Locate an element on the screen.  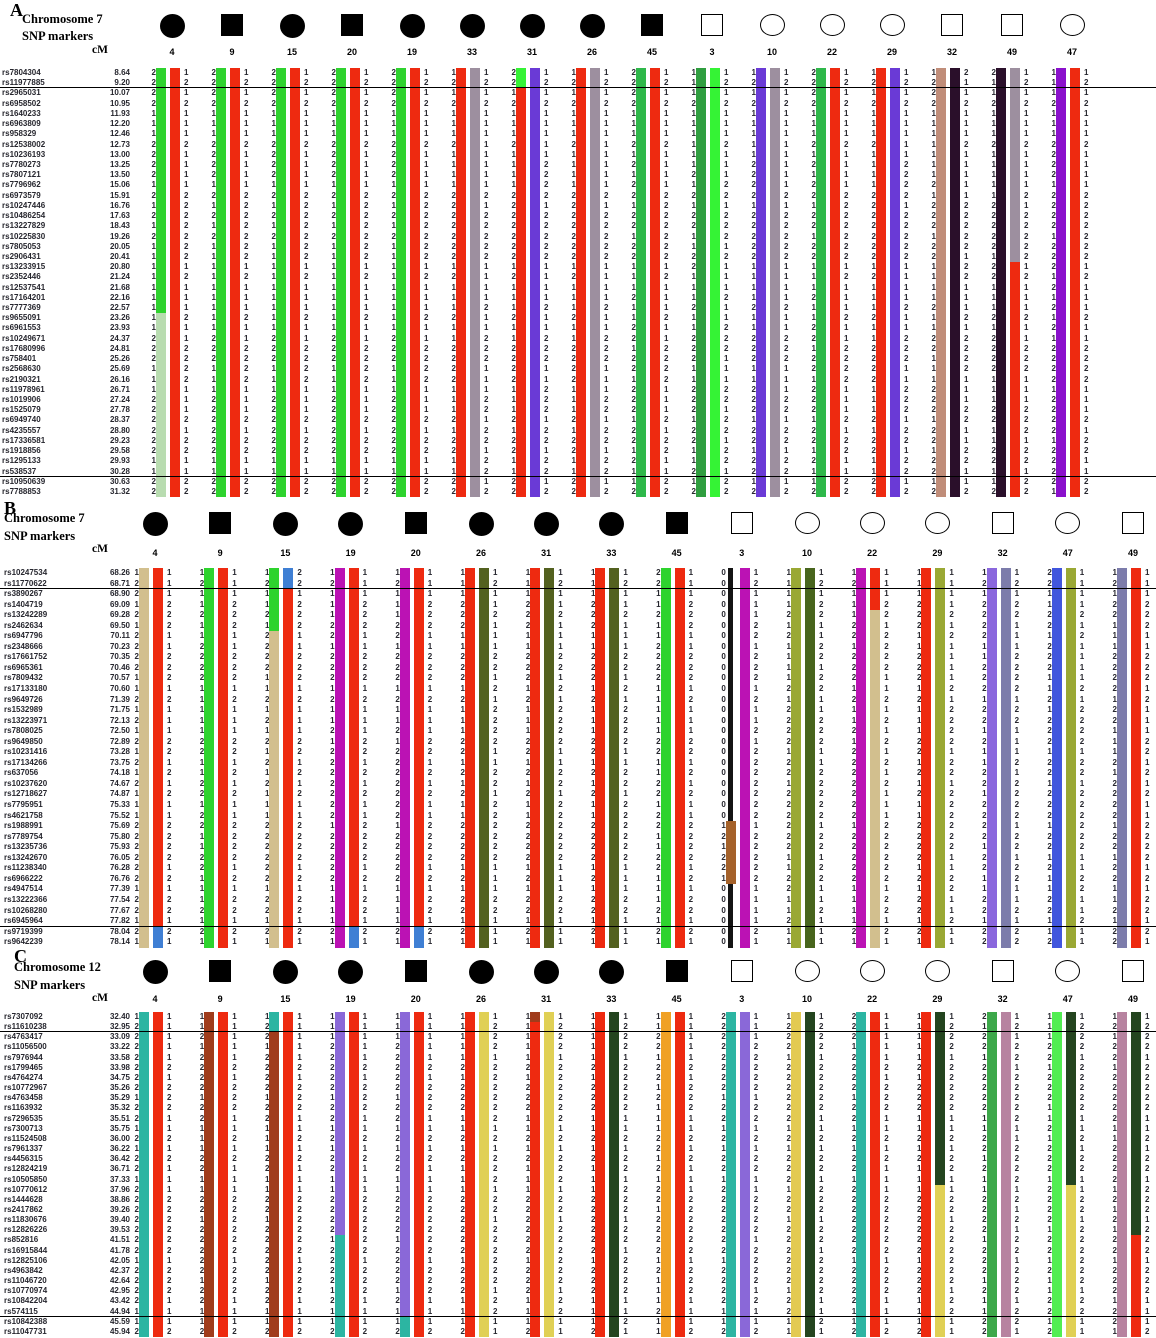
individual-id: 26 is located at coordinates (480, 999).